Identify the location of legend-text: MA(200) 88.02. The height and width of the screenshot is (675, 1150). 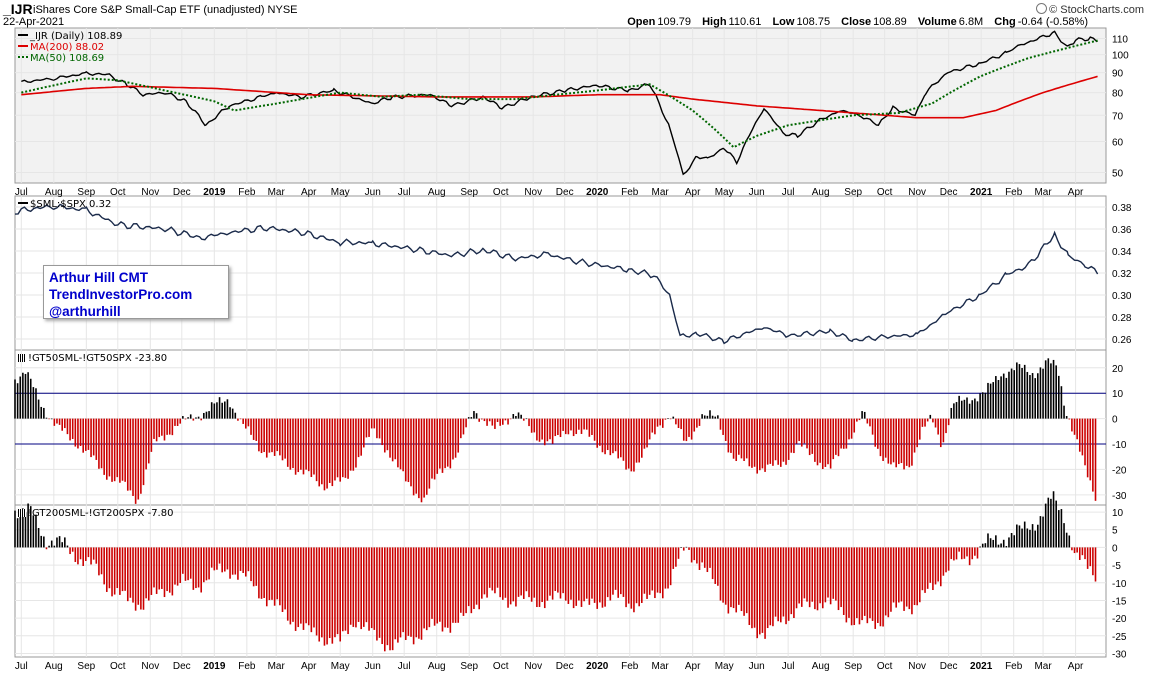
(67, 47).